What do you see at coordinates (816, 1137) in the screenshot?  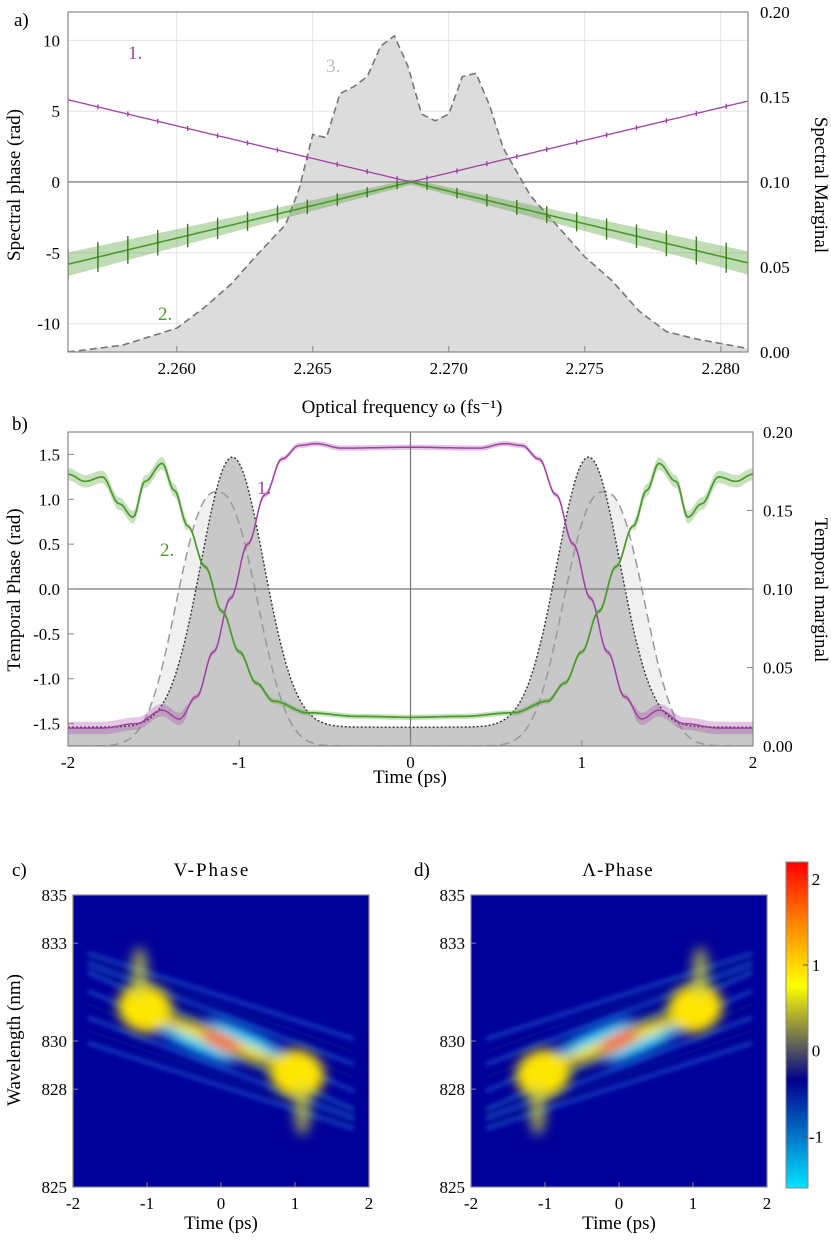 I see `colorbar-tick-label: -1` at bounding box center [816, 1137].